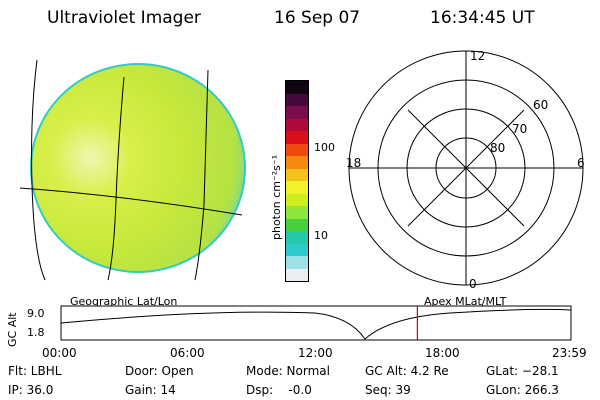  What do you see at coordinates (581, 163) in the screenshot?
I see `mlt-label-6: 6` at bounding box center [581, 163].